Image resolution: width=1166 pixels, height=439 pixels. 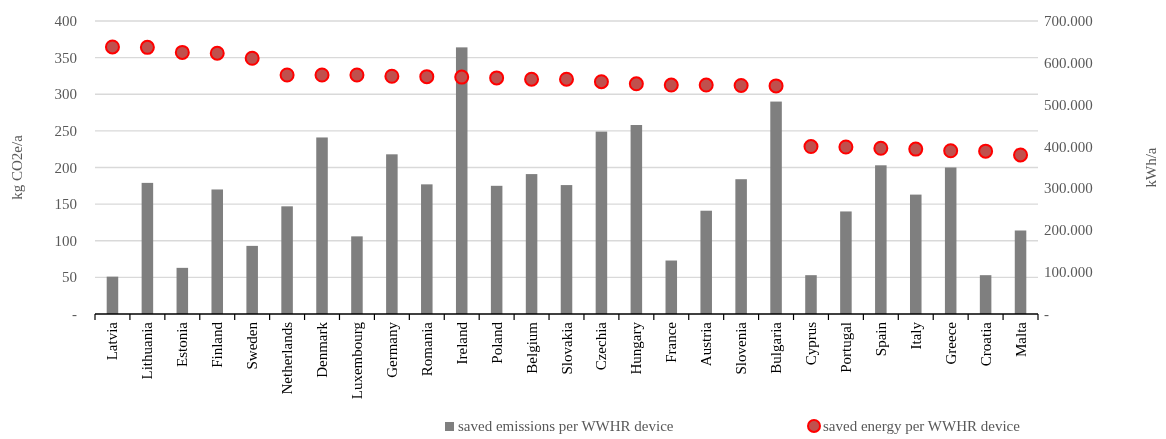 What do you see at coordinates (566, 426) in the screenshot?
I see `legend-label: saved emissions per WWHR device` at bounding box center [566, 426].